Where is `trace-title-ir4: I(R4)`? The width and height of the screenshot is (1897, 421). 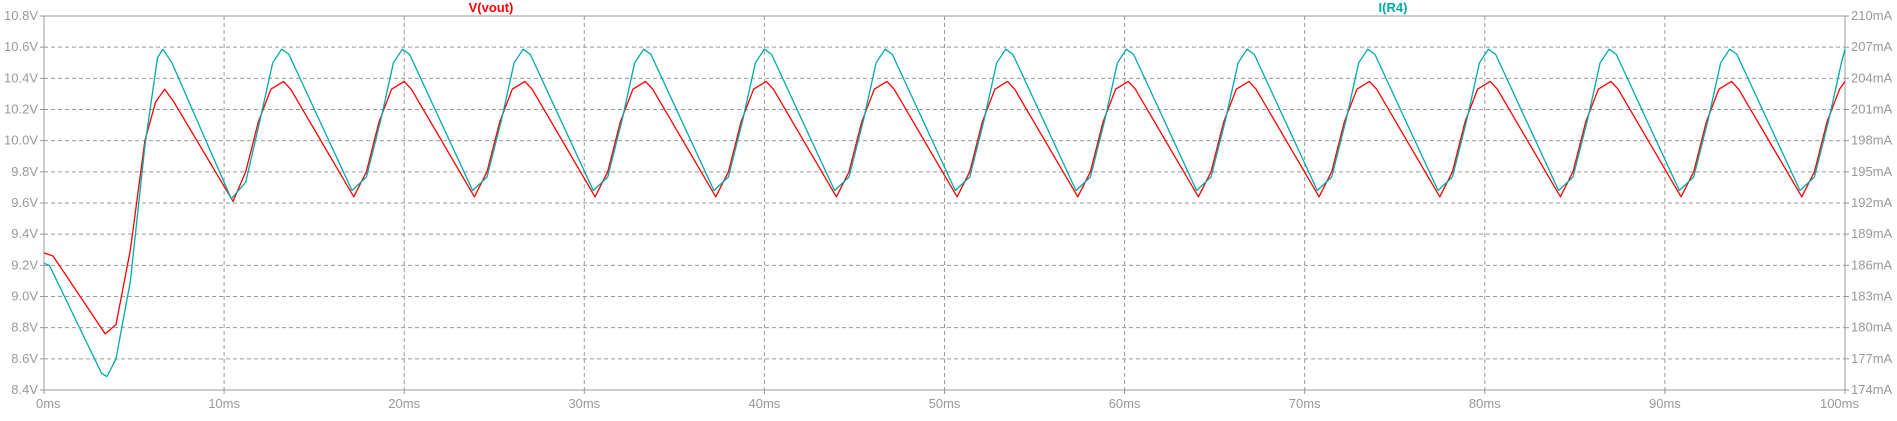
trace-title-ir4: I(R4) is located at coordinates (1393, 7).